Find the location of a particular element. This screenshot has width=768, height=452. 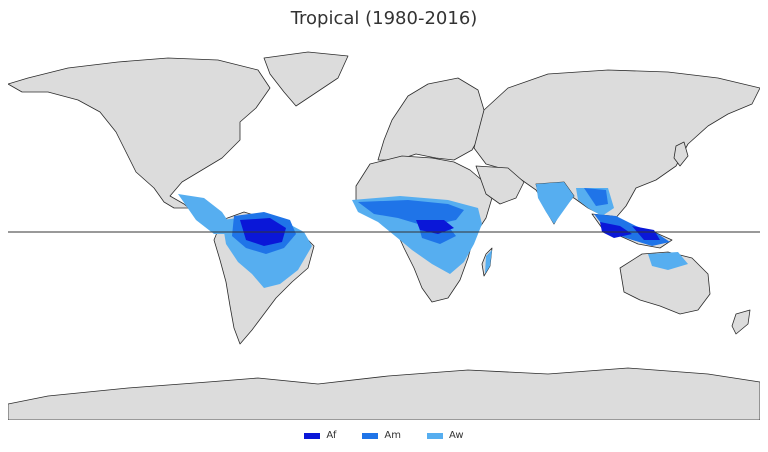

legend-item-am: Am is located at coordinates (381, 435).